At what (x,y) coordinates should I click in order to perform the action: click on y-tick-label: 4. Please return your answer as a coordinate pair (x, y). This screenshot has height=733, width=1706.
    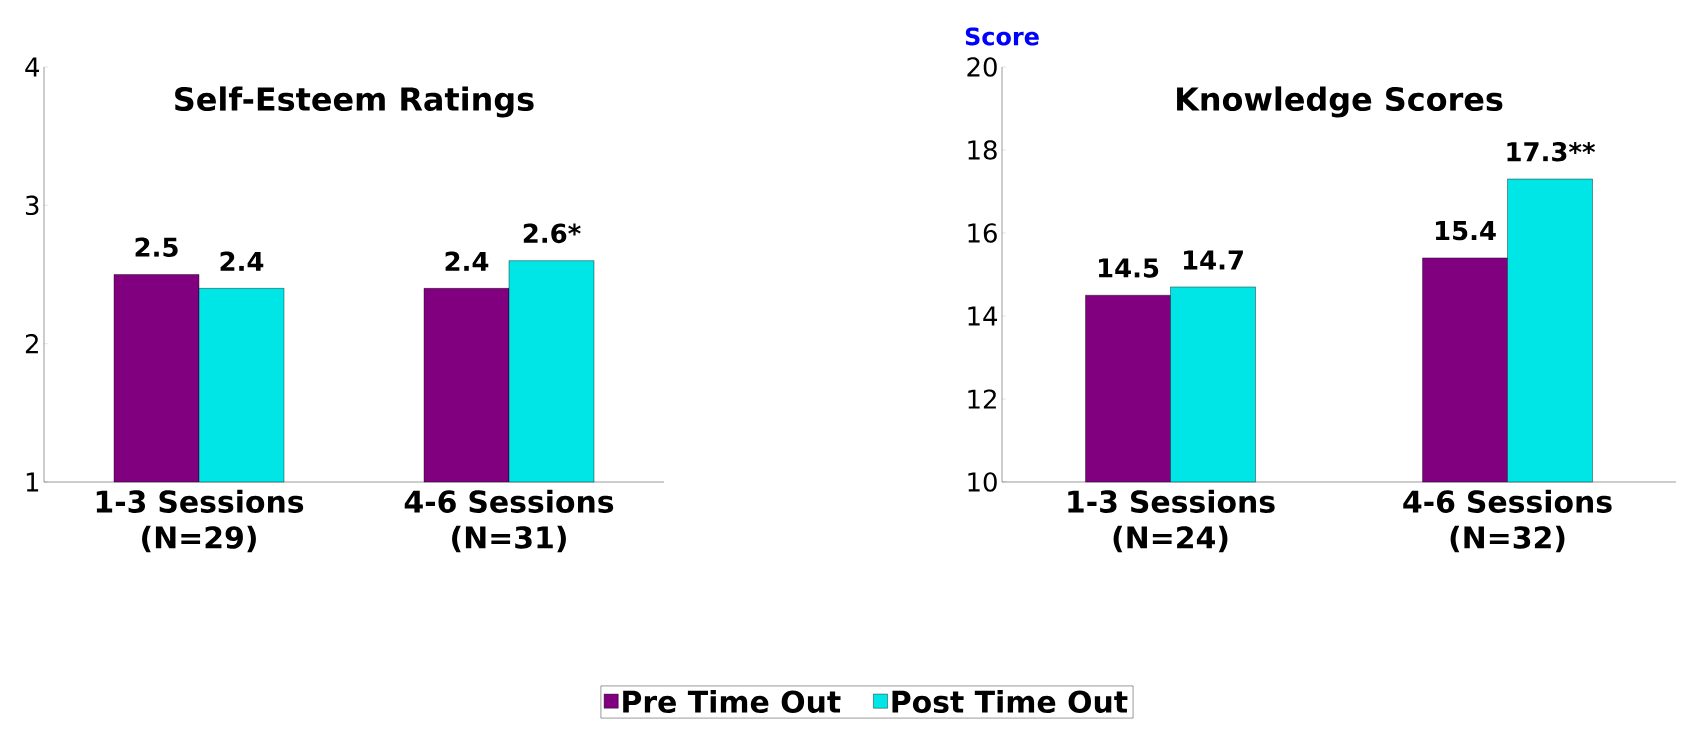
    Looking at the image, I should click on (32, 67).